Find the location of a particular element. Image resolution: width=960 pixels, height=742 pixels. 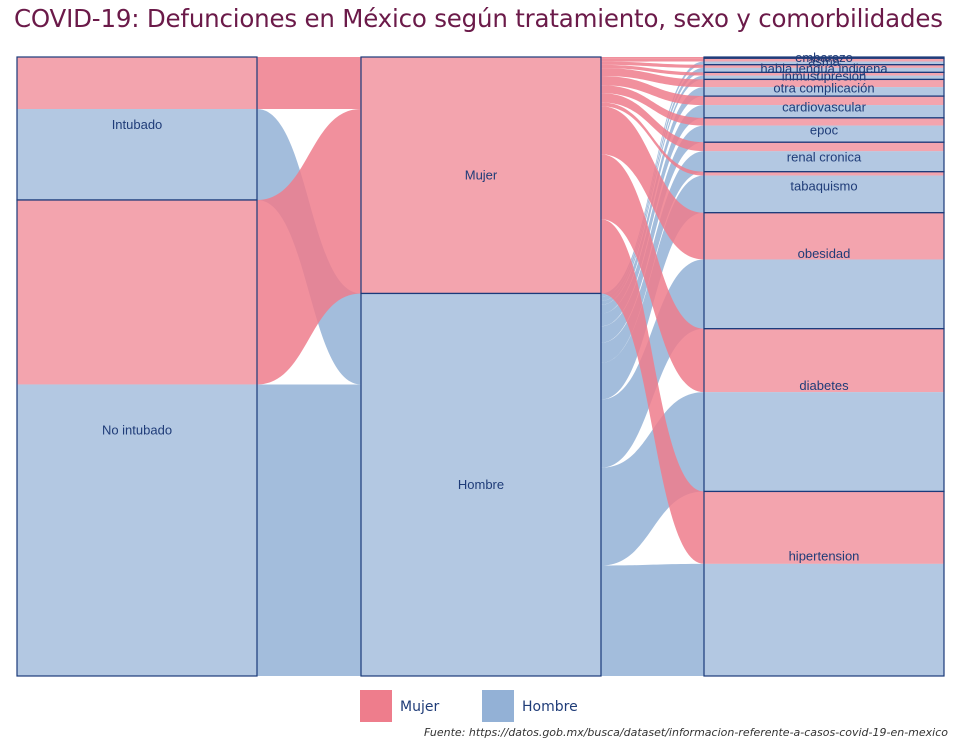

stratum-obesidad-hombre is located at coordinates (824, 294).